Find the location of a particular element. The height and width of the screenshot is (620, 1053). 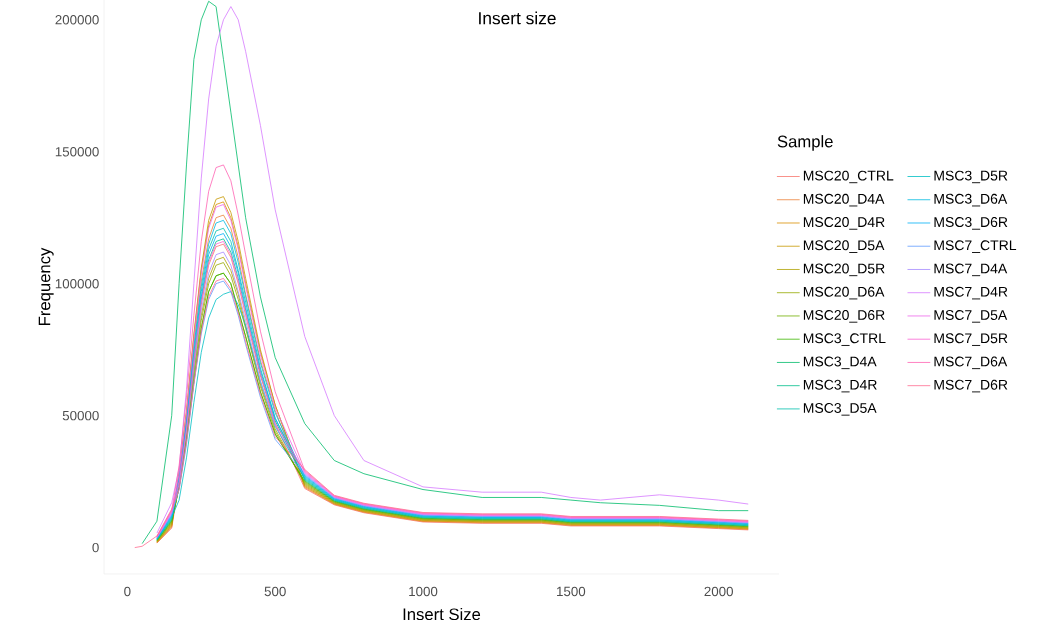

legend-label: MSC7_CTRL is located at coordinates (975, 246).